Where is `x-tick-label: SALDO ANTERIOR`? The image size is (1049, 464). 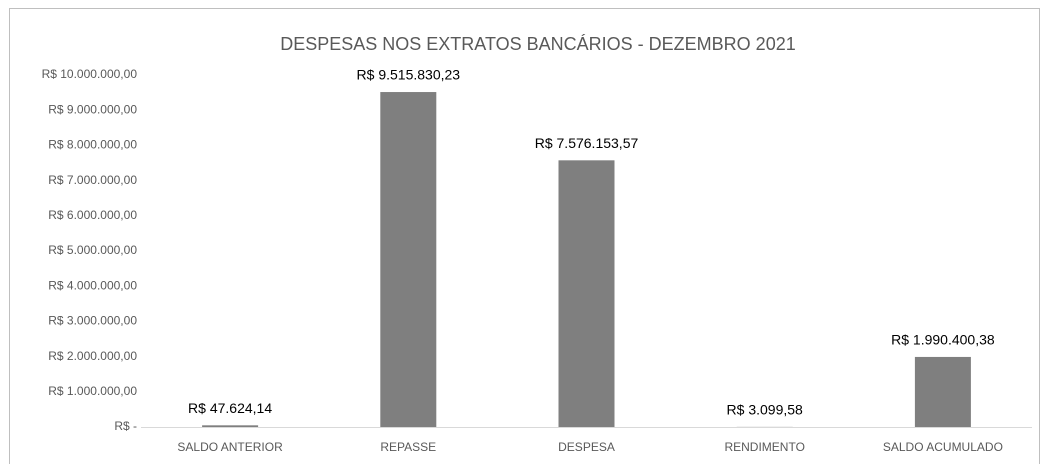 x-tick-label: SALDO ANTERIOR is located at coordinates (230, 447).